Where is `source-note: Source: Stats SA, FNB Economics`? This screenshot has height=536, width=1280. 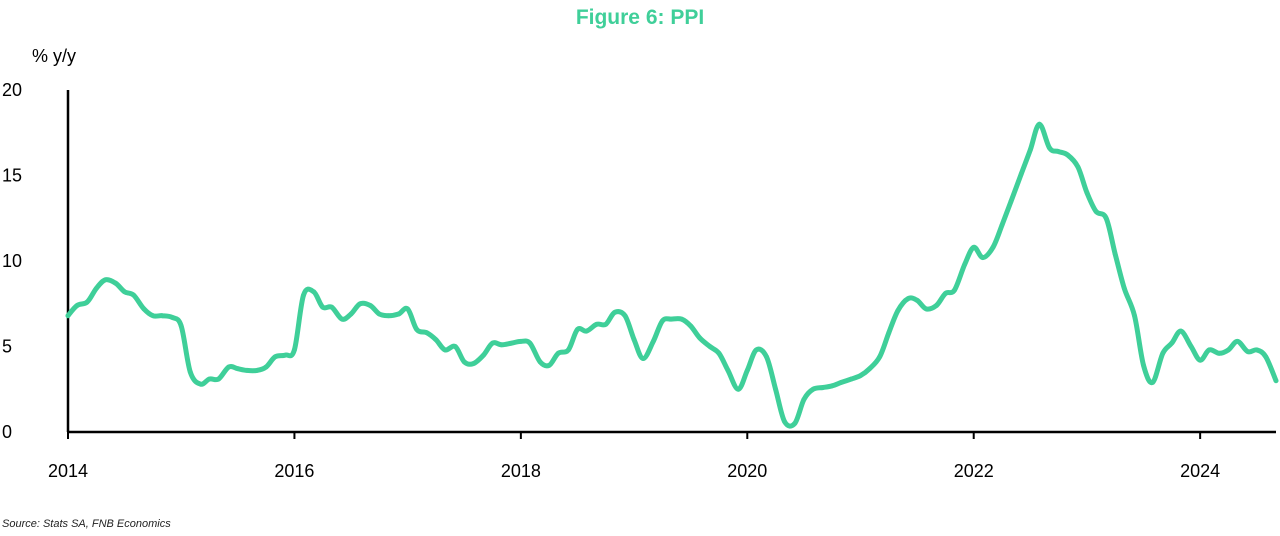 source-note: Source: Stats SA, FNB Economics is located at coordinates (86, 524).